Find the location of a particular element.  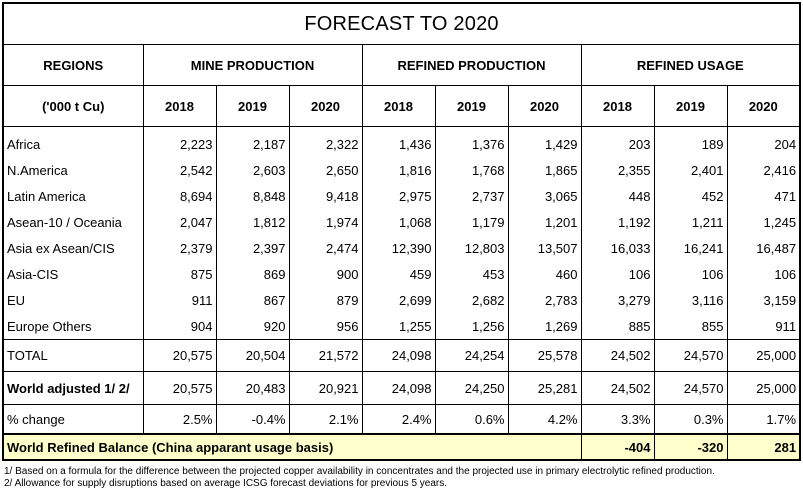

value-cell: 1,179 is located at coordinates (471, 222).